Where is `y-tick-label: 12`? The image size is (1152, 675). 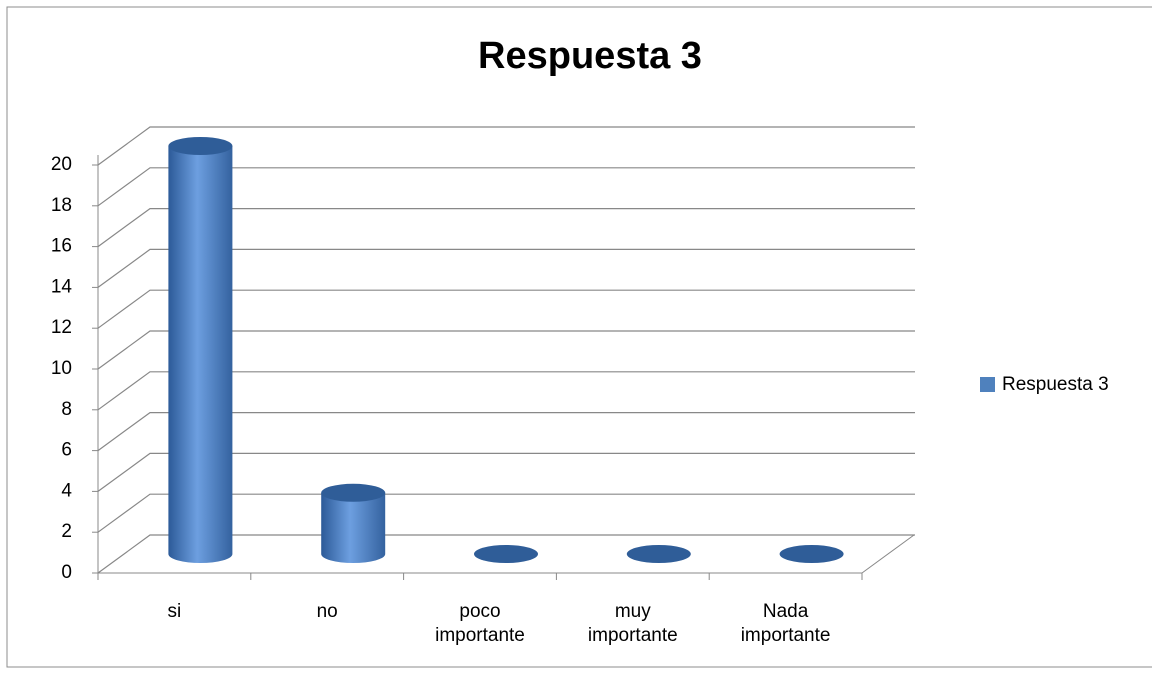
y-tick-label: 12 is located at coordinates (61, 327).